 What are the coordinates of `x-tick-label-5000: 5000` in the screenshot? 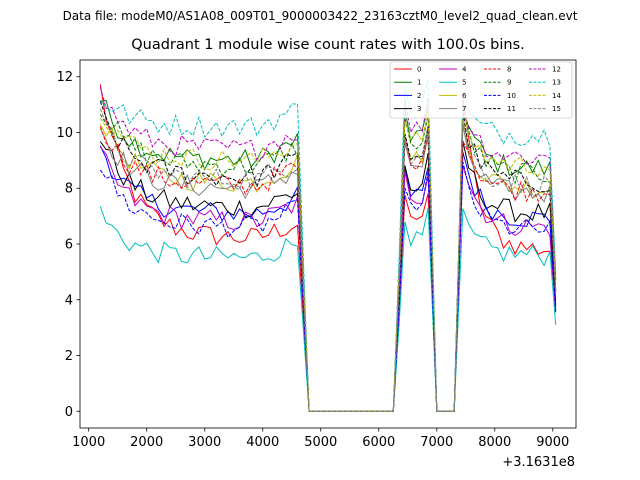 It's located at (320, 442).